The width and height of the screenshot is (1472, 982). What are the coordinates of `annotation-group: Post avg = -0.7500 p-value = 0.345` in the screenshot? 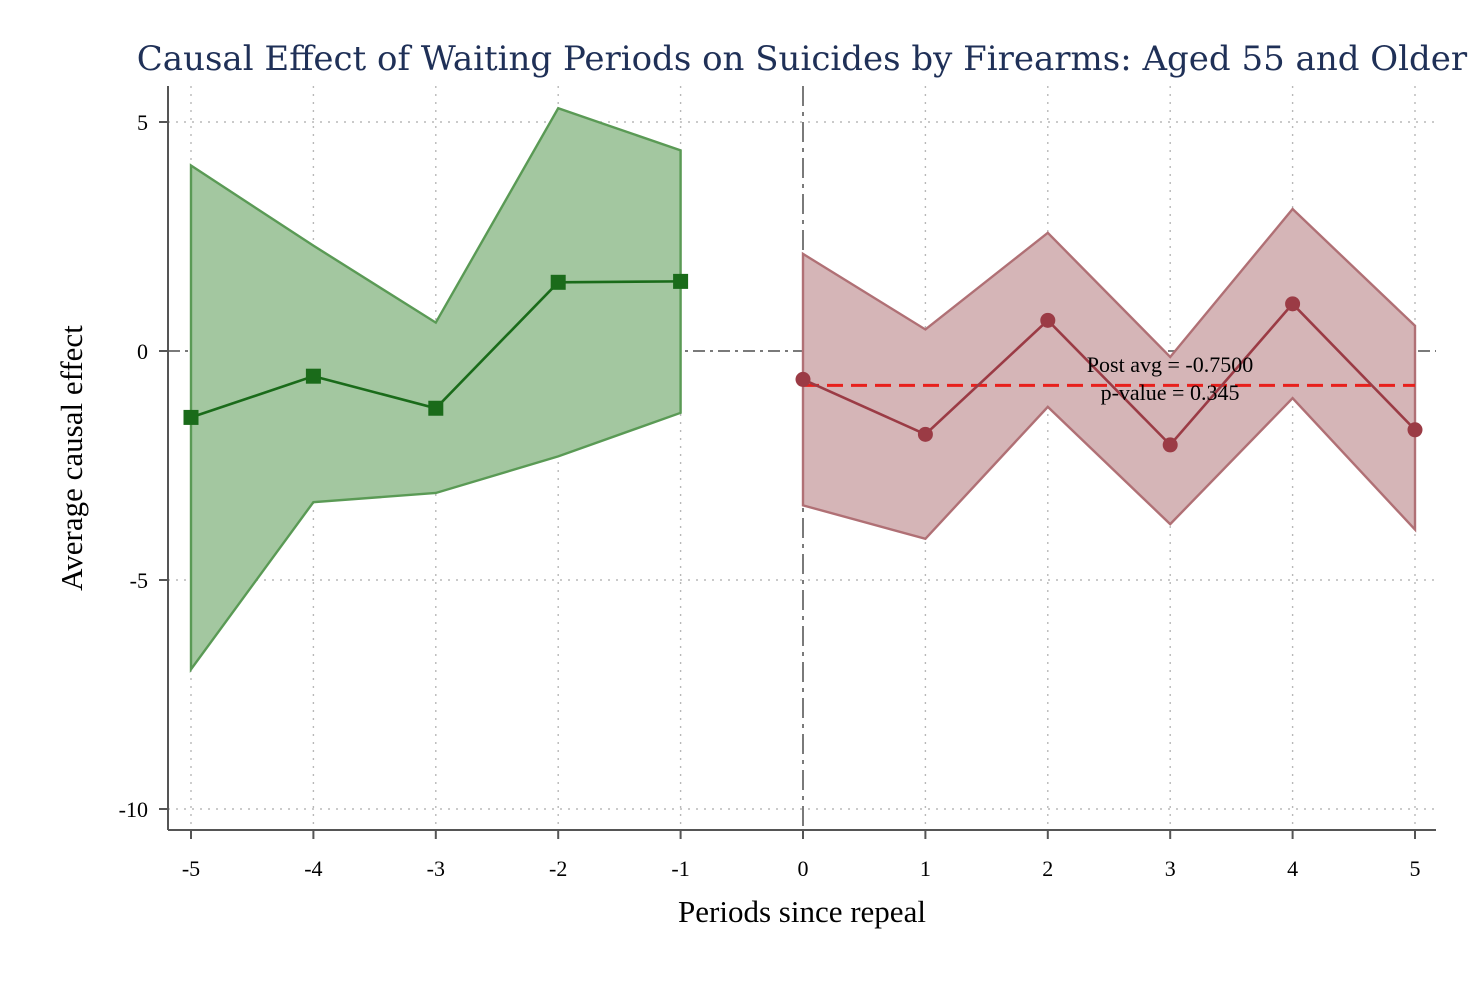 It's located at (1170, 378).